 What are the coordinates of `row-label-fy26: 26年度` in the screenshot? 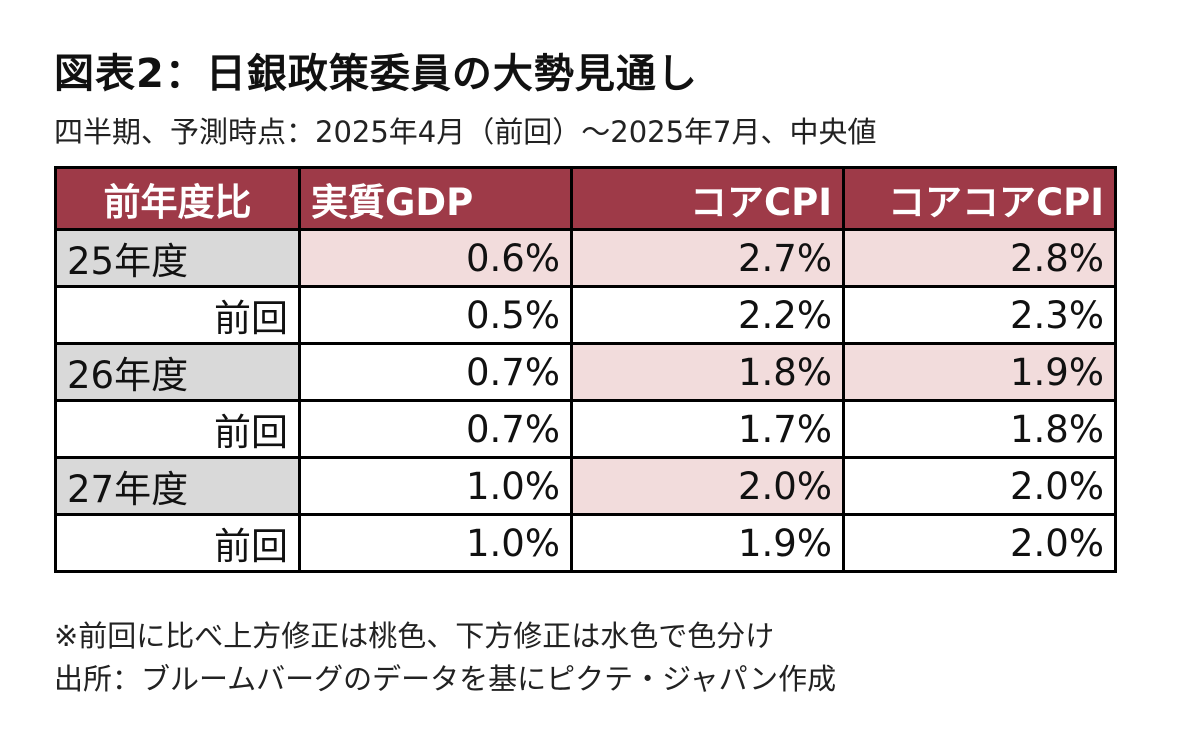 It's located at (177, 372).